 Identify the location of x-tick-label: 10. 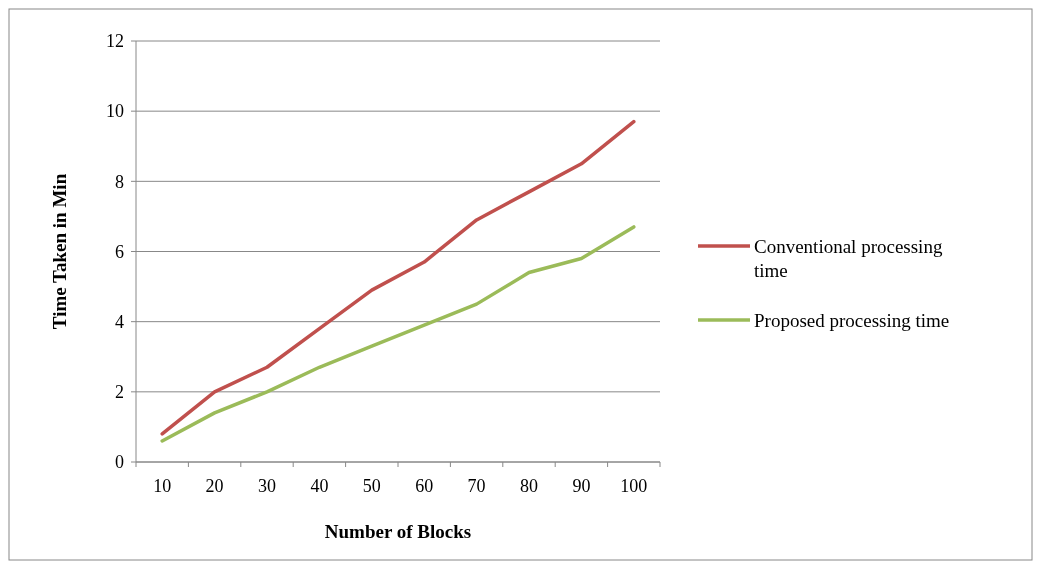
(162, 486).